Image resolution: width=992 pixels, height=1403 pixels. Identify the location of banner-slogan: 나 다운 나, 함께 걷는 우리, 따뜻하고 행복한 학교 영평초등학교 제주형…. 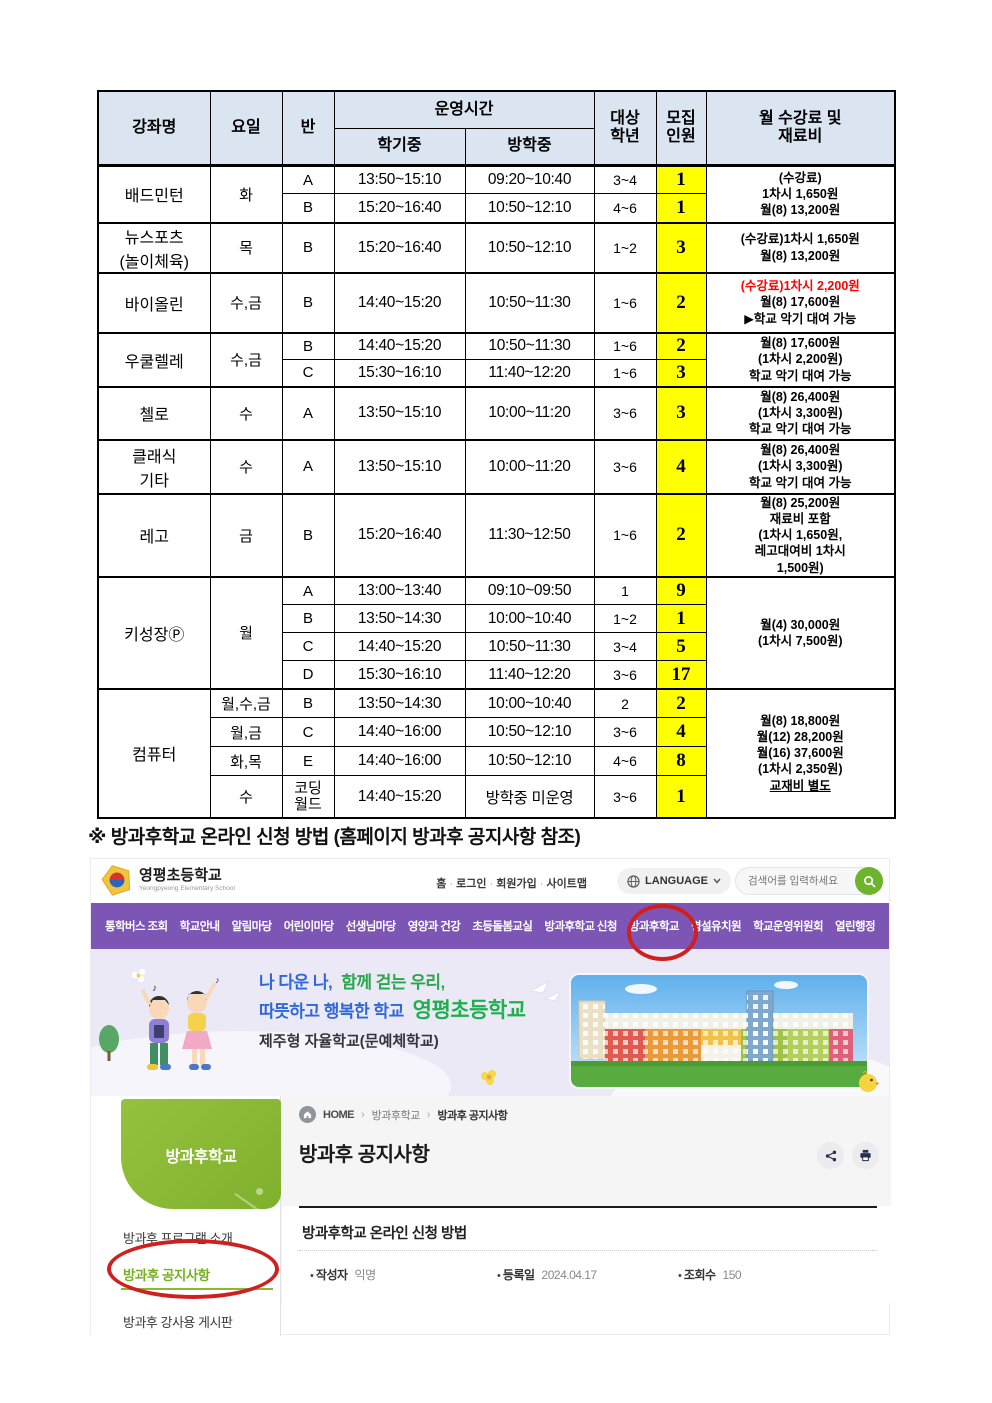
(392, 1011).